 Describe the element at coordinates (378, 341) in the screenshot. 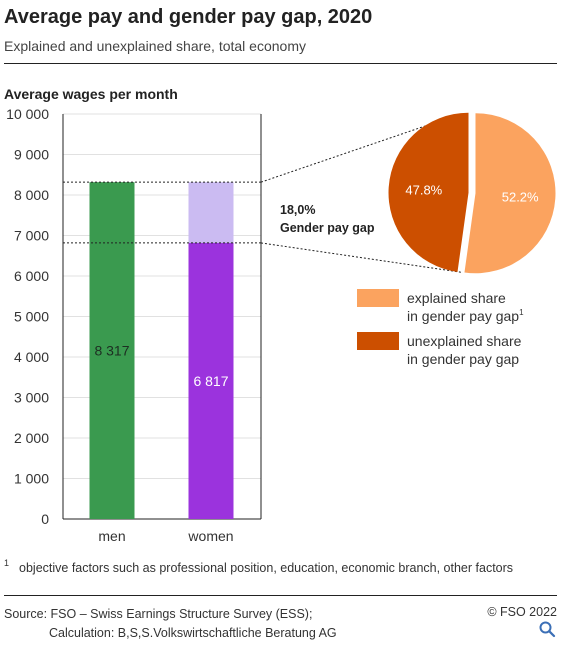

I see `legend-swatch-unexplained` at that location.